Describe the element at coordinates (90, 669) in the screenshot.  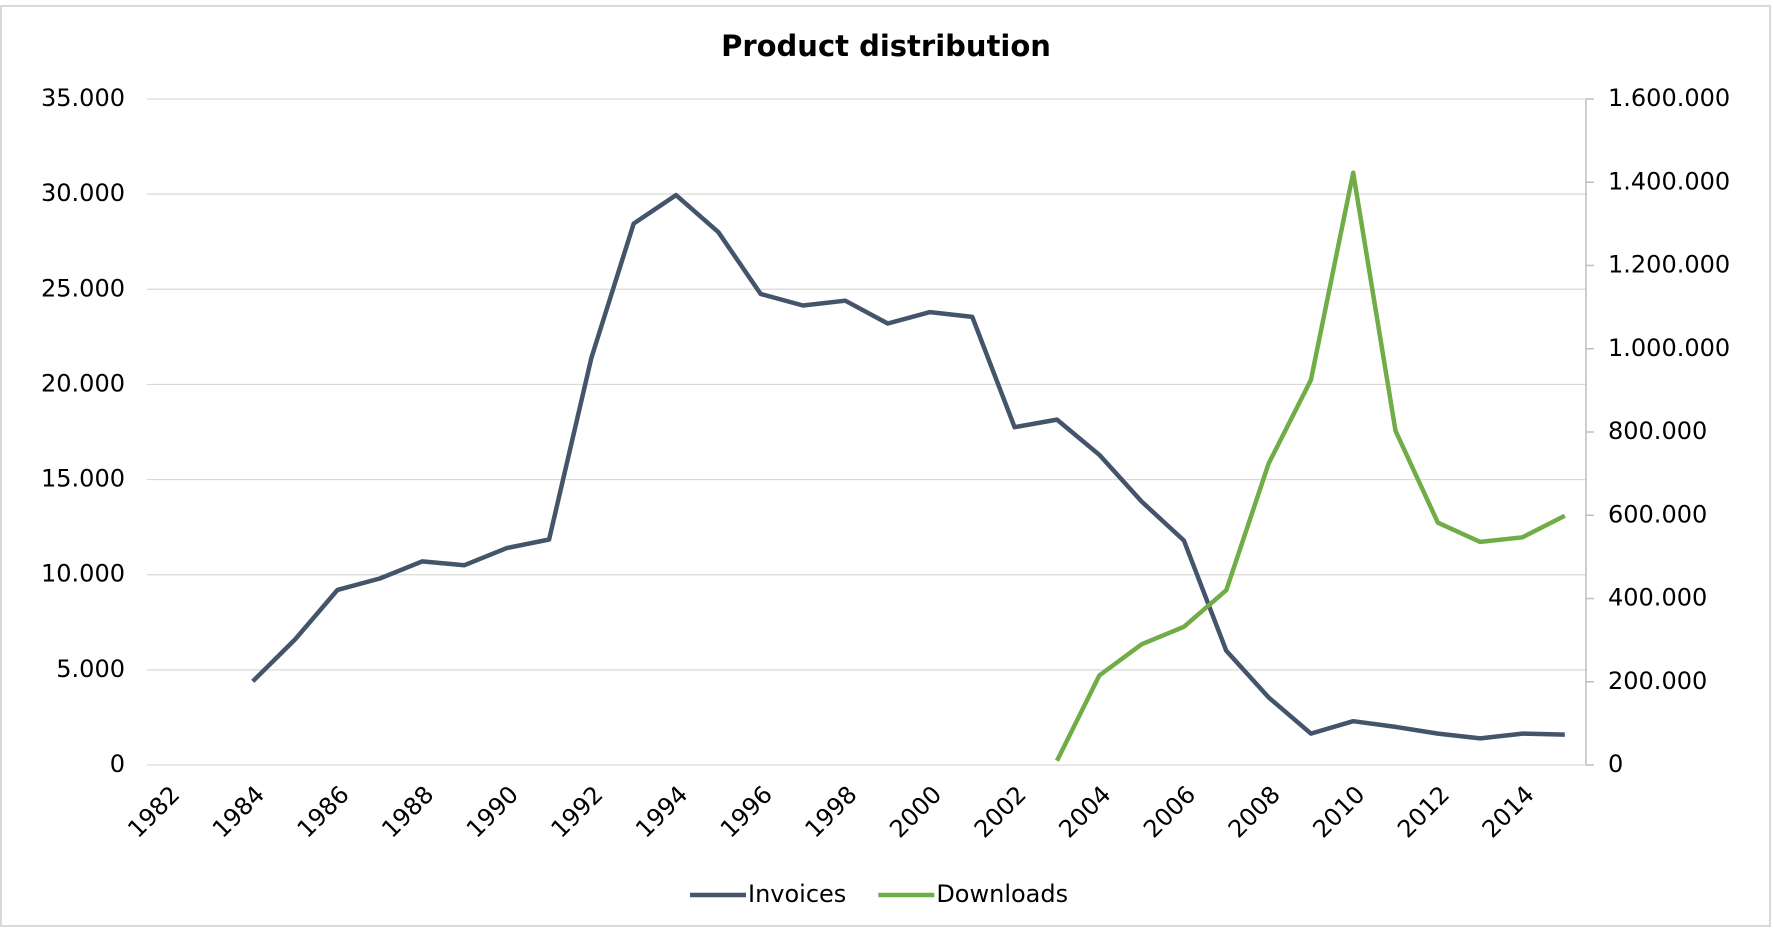
I see `y-tick-label: 5.000` at that location.